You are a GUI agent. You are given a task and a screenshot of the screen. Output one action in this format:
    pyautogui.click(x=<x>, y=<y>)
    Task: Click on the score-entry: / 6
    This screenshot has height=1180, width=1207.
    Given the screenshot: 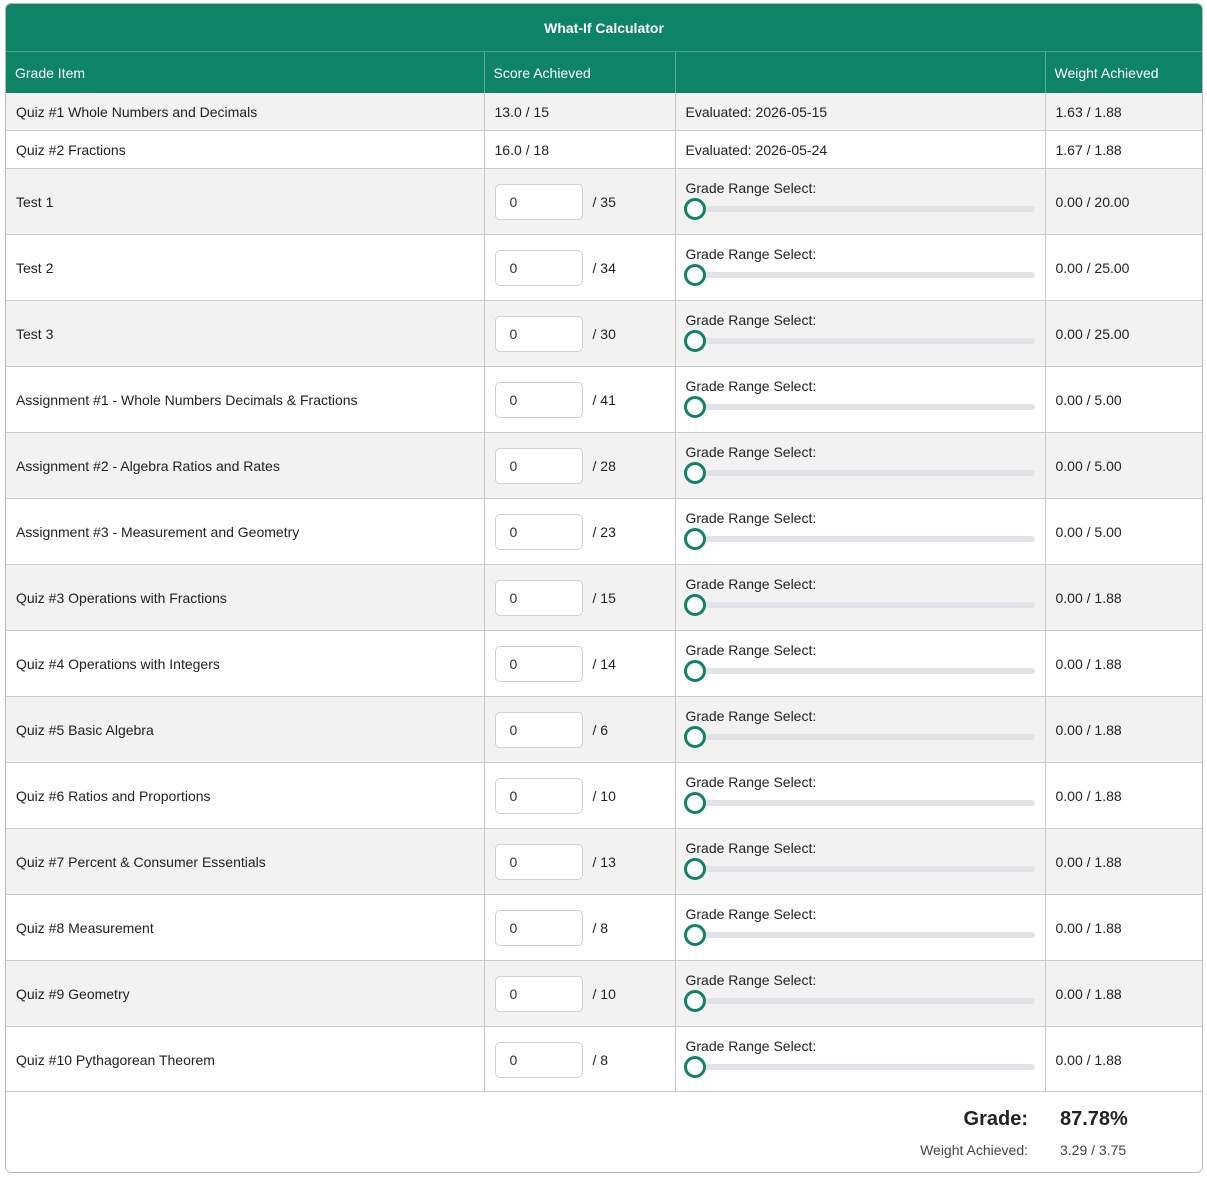 What is the action you would take?
    pyautogui.click(x=579, y=729)
    